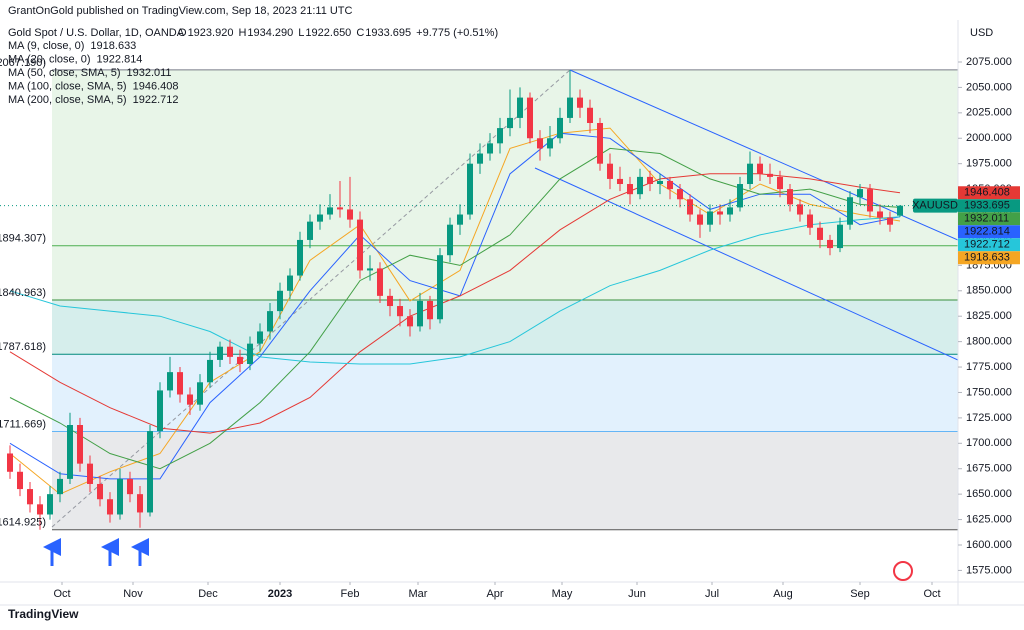 The width and height of the screenshot is (1024, 630). Describe the element at coordinates (989, 469) in the screenshot. I see `y-tick-label: 1675.000` at that location.